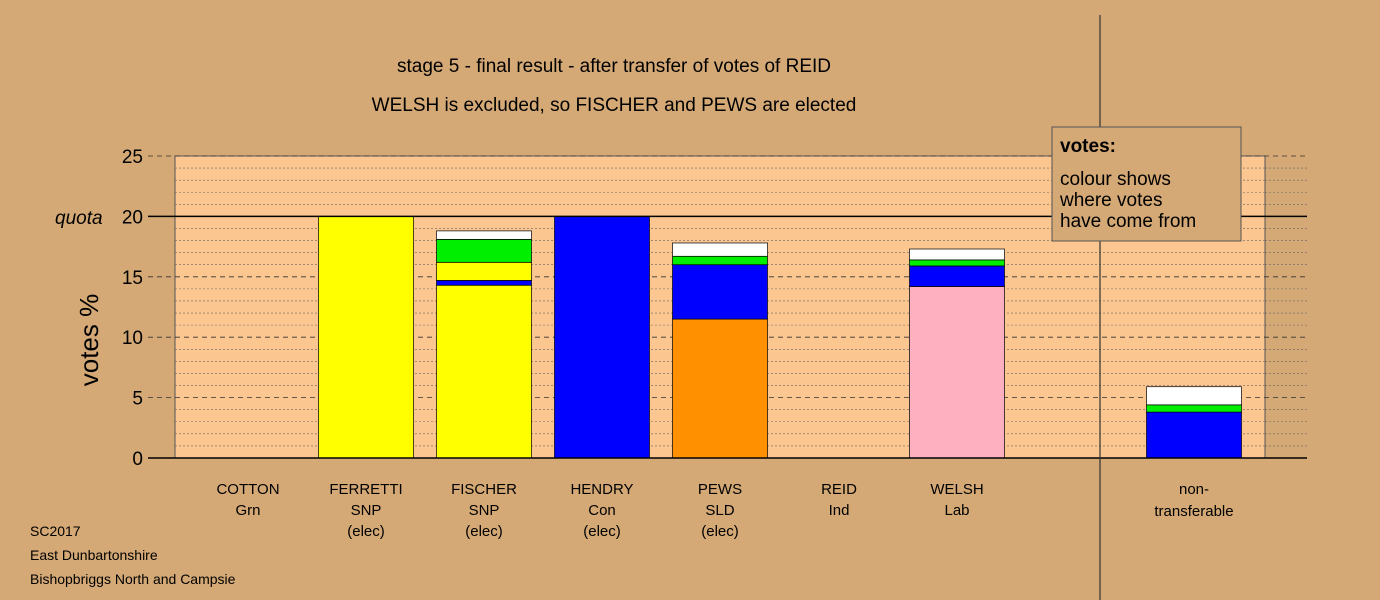 Image resolution: width=1380 pixels, height=600 pixels. Describe the element at coordinates (366, 510) in the screenshot. I see `candidate-label-ferretti: SNP` at that location.